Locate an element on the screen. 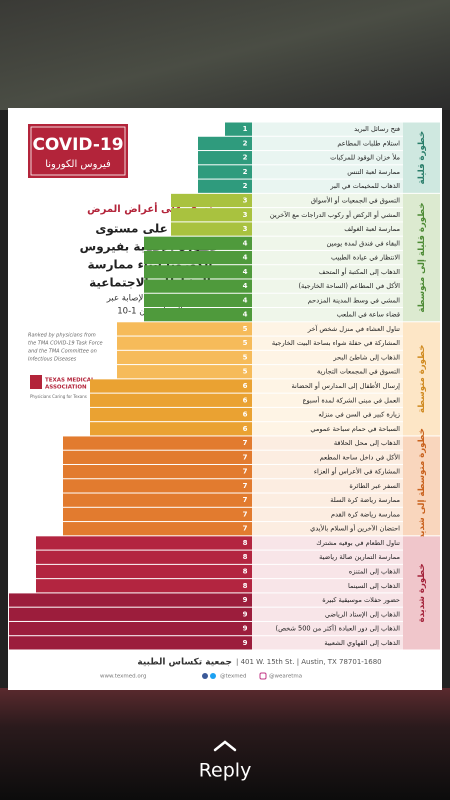 The height and width of the screenshot is (800, 450). activity-label: الأكل في داخل ساحة المطعم is located at coordinates (360, 456).